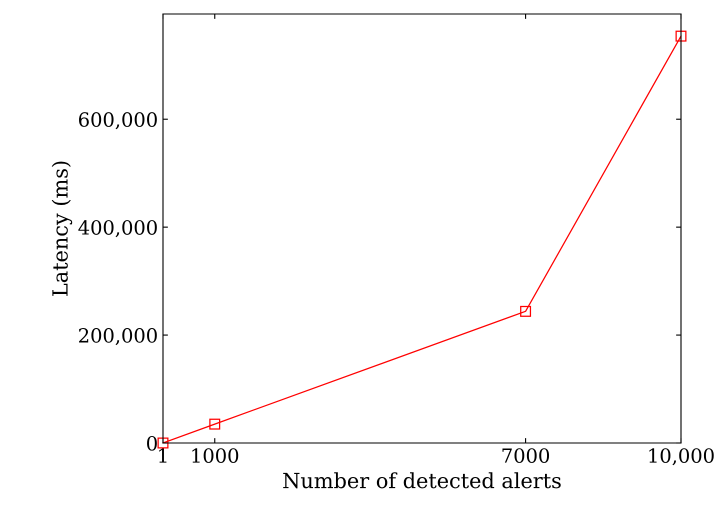  What do you see at coordinates (117, 229) in the screenshot?
I see `y-tick-label: 400,000` at bounding box center [117, 229].